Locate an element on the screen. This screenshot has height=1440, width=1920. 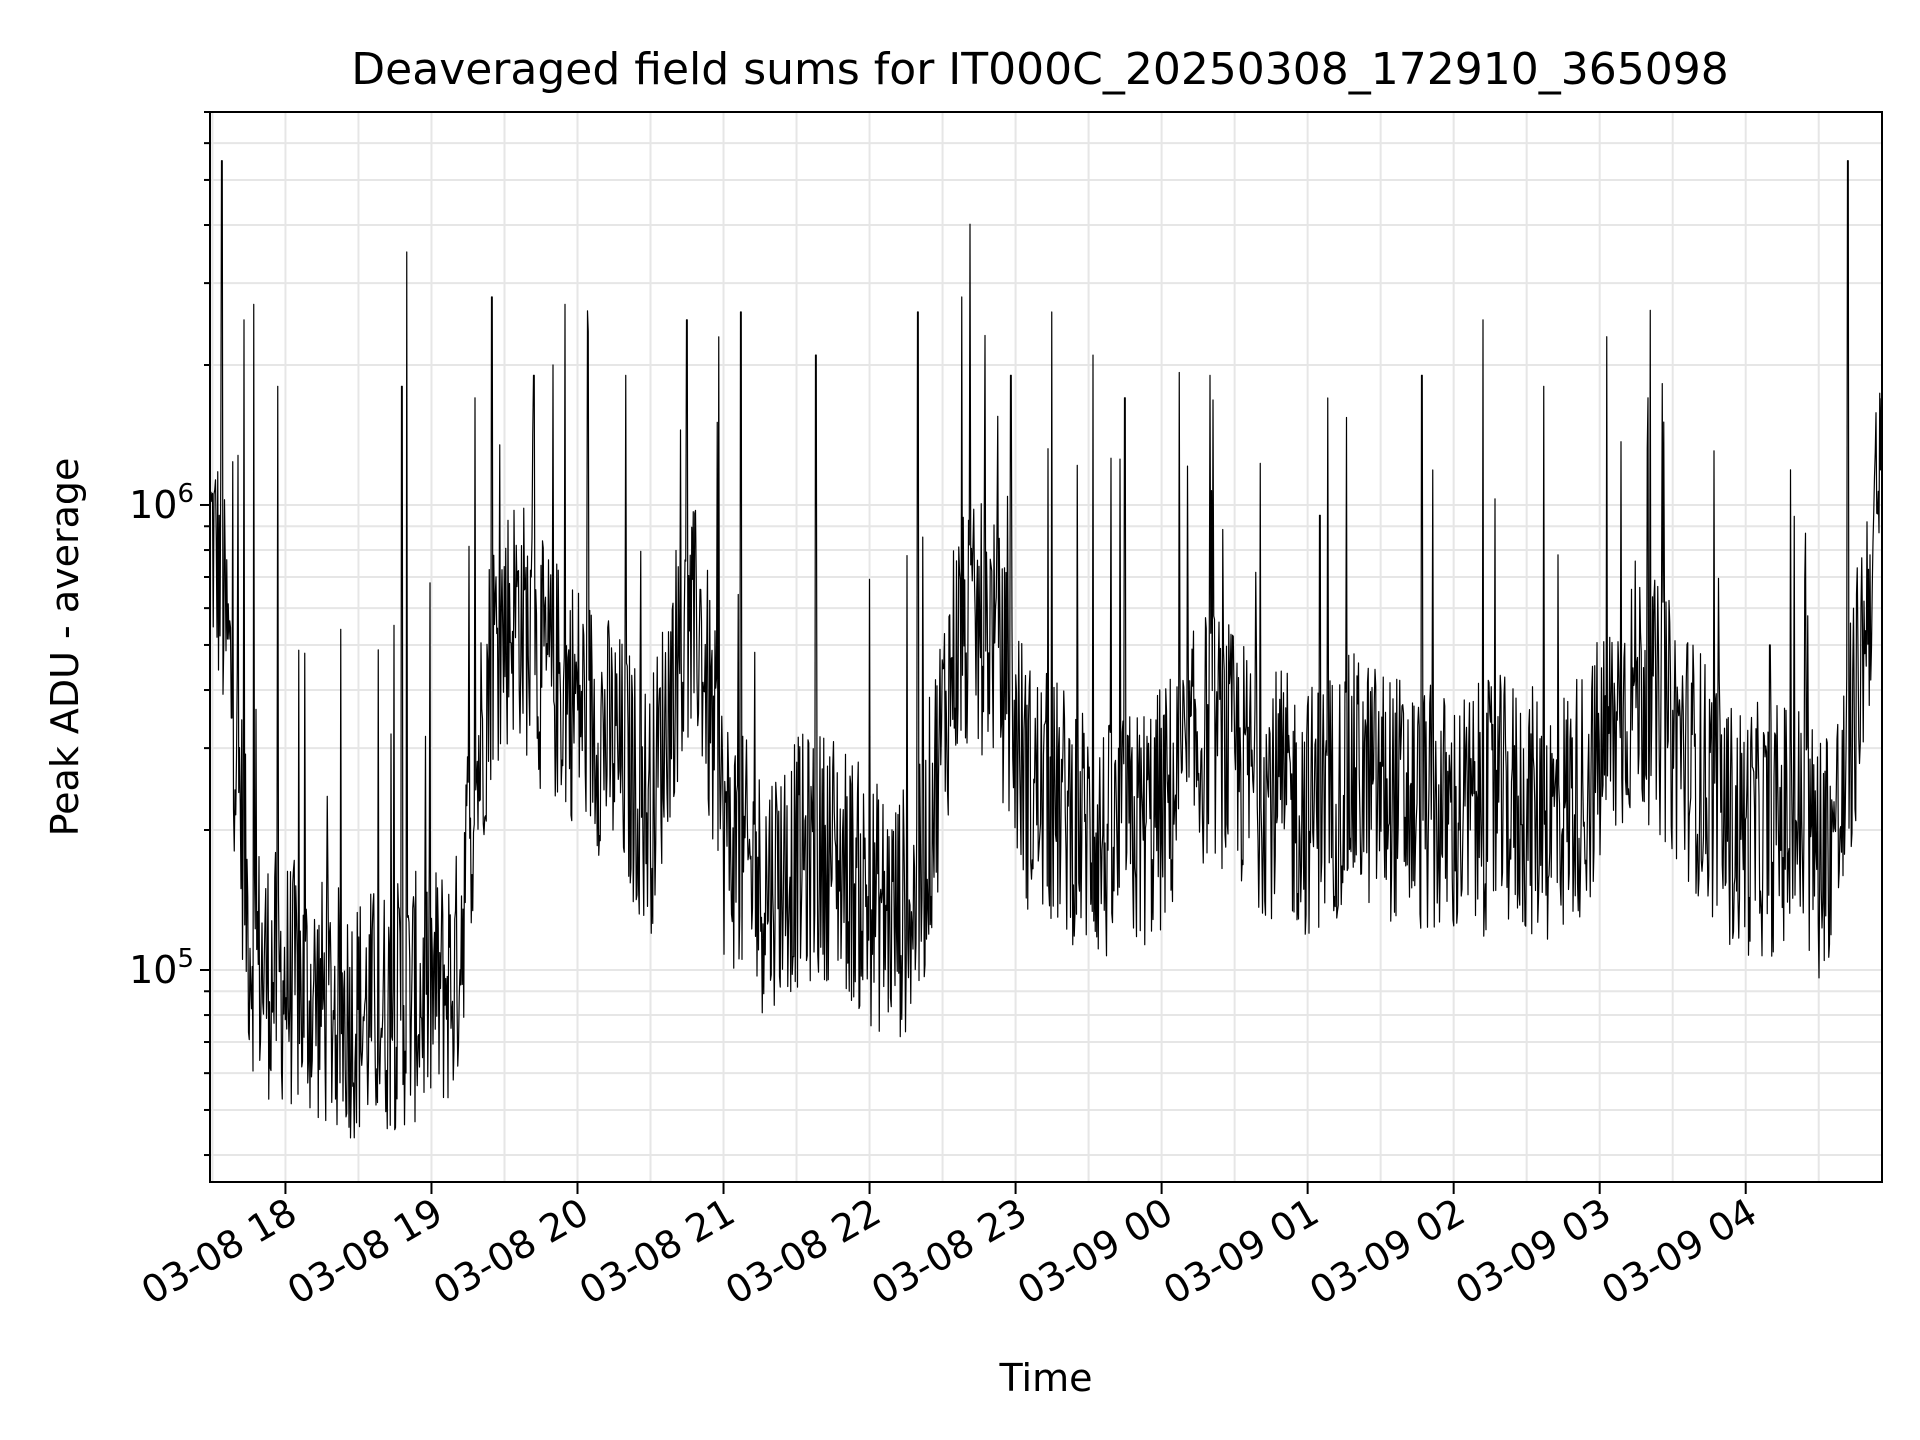
x-axis-label: Time is located at coordinates (1046, 1378).